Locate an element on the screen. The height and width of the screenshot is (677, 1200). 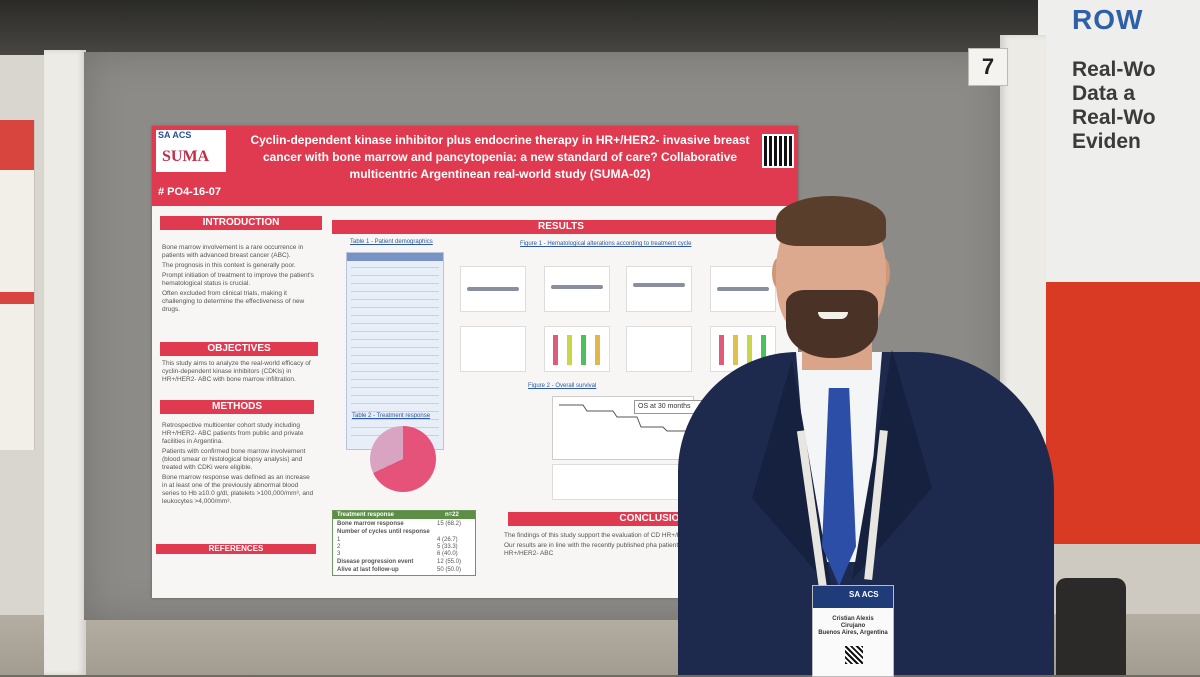
table2-row-value: 15 (68.2) is located at coordinates (449, 524).